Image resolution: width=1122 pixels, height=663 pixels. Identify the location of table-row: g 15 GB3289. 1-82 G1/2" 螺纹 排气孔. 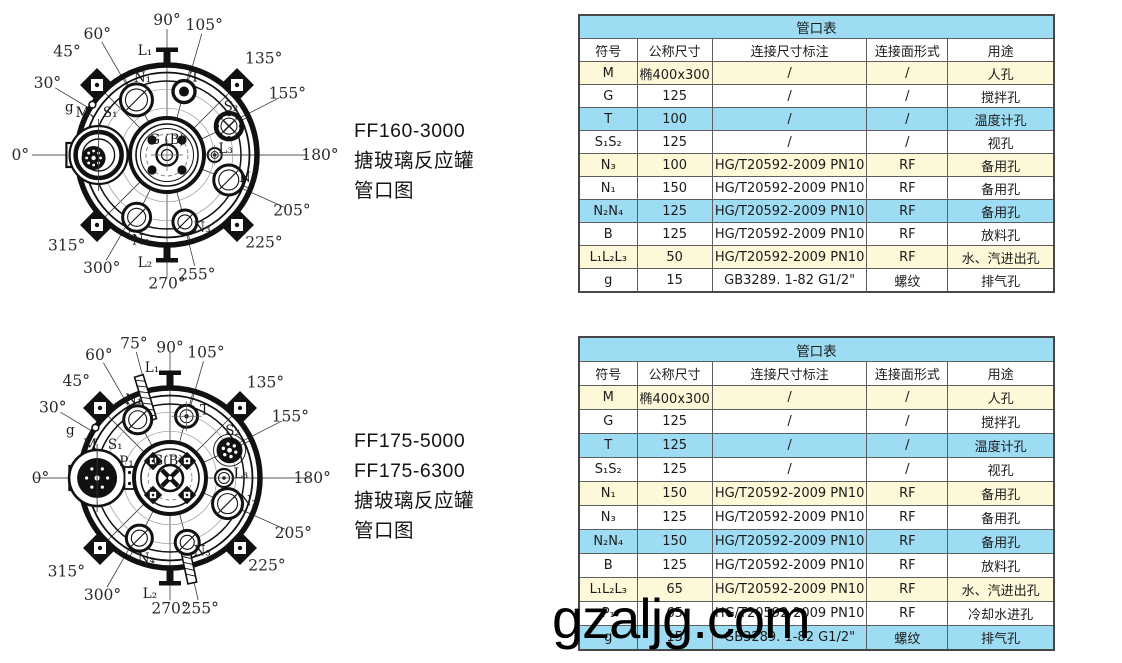
(816, 280).